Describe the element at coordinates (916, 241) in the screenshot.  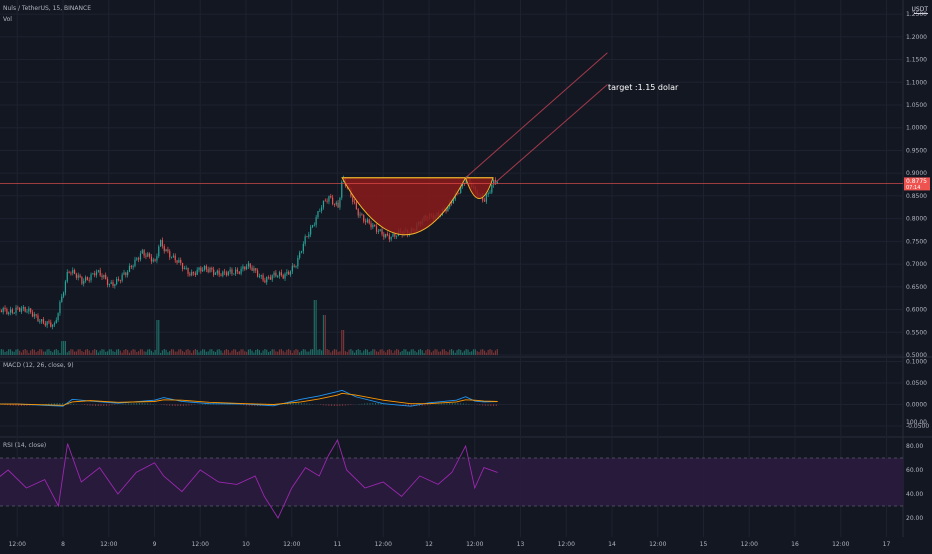
I see `price-tick-label: 0.7500` at that location.